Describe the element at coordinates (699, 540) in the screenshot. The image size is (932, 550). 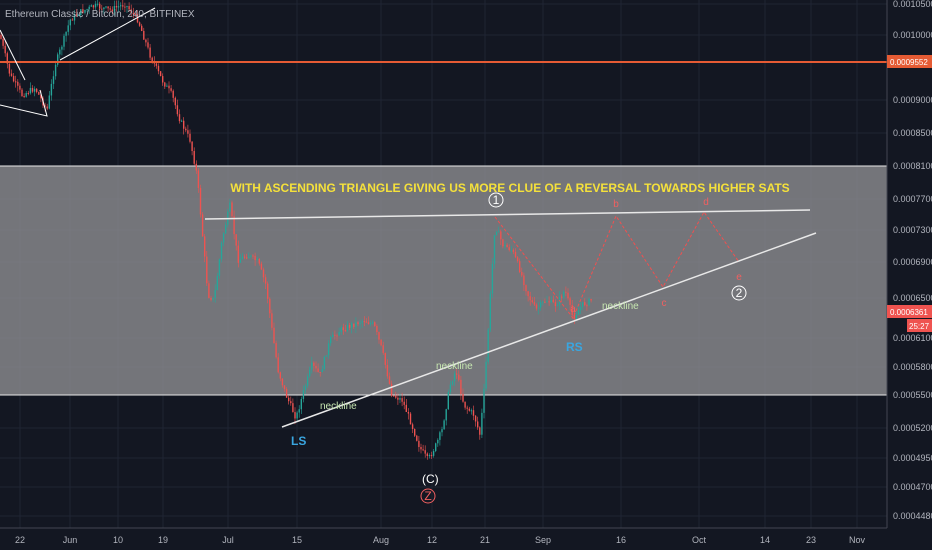
I see `time-tick-label: Oct` at that location.